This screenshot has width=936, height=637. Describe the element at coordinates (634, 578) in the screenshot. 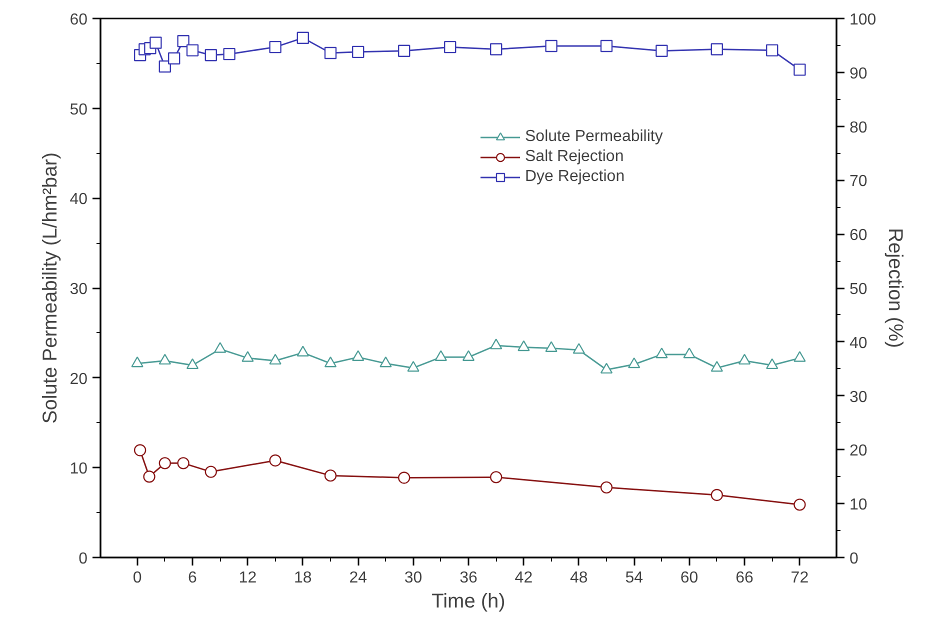

I see `x-tick-label: 54` at that location.